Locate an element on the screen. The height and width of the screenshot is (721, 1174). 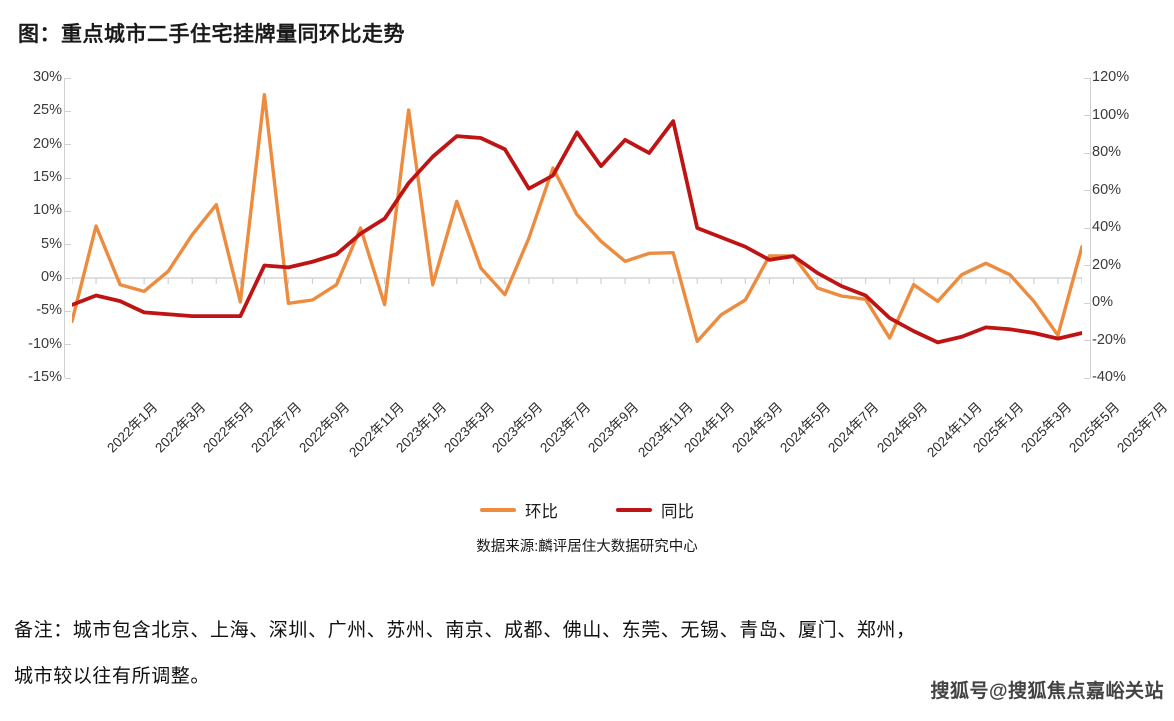
x-axis-tick-label: 2022年7月 is located at coordinates (276, 427).